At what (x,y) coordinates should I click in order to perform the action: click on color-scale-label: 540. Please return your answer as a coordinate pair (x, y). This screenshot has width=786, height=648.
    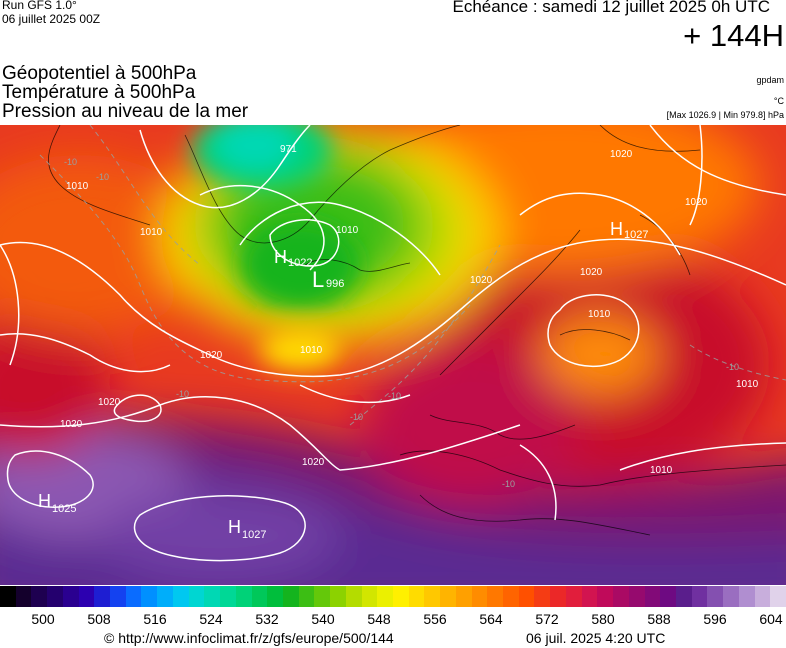
    Looking at the image, I should click on (323, 619).